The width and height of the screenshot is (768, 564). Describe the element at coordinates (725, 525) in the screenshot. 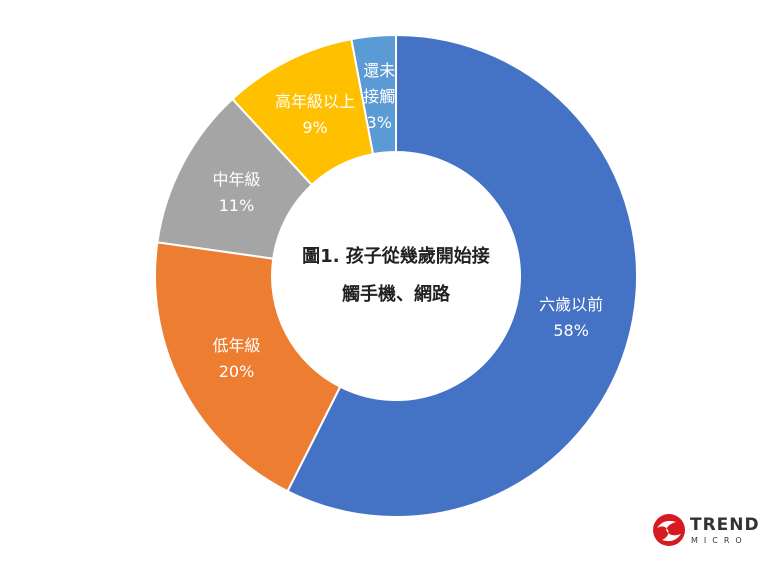

I see `logo-text: TREND` at that location.